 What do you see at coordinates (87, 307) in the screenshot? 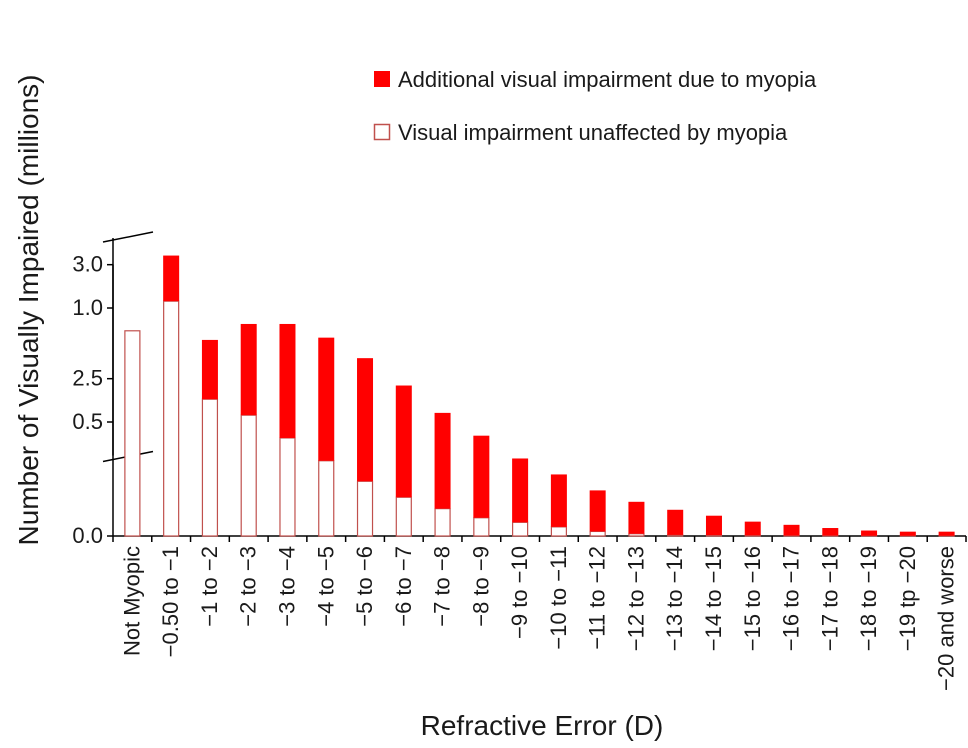
I see `y-tick-label: 1.0` at bounding box center [87, 307].